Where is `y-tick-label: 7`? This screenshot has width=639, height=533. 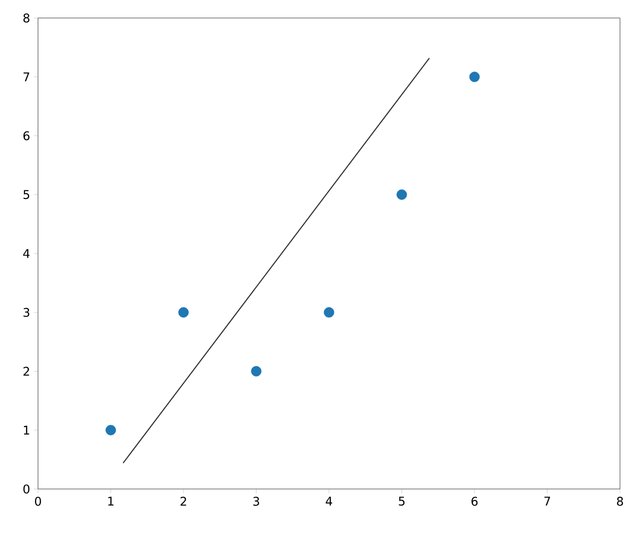 y-tick-label: 7 is located at coordinates (27, 77).